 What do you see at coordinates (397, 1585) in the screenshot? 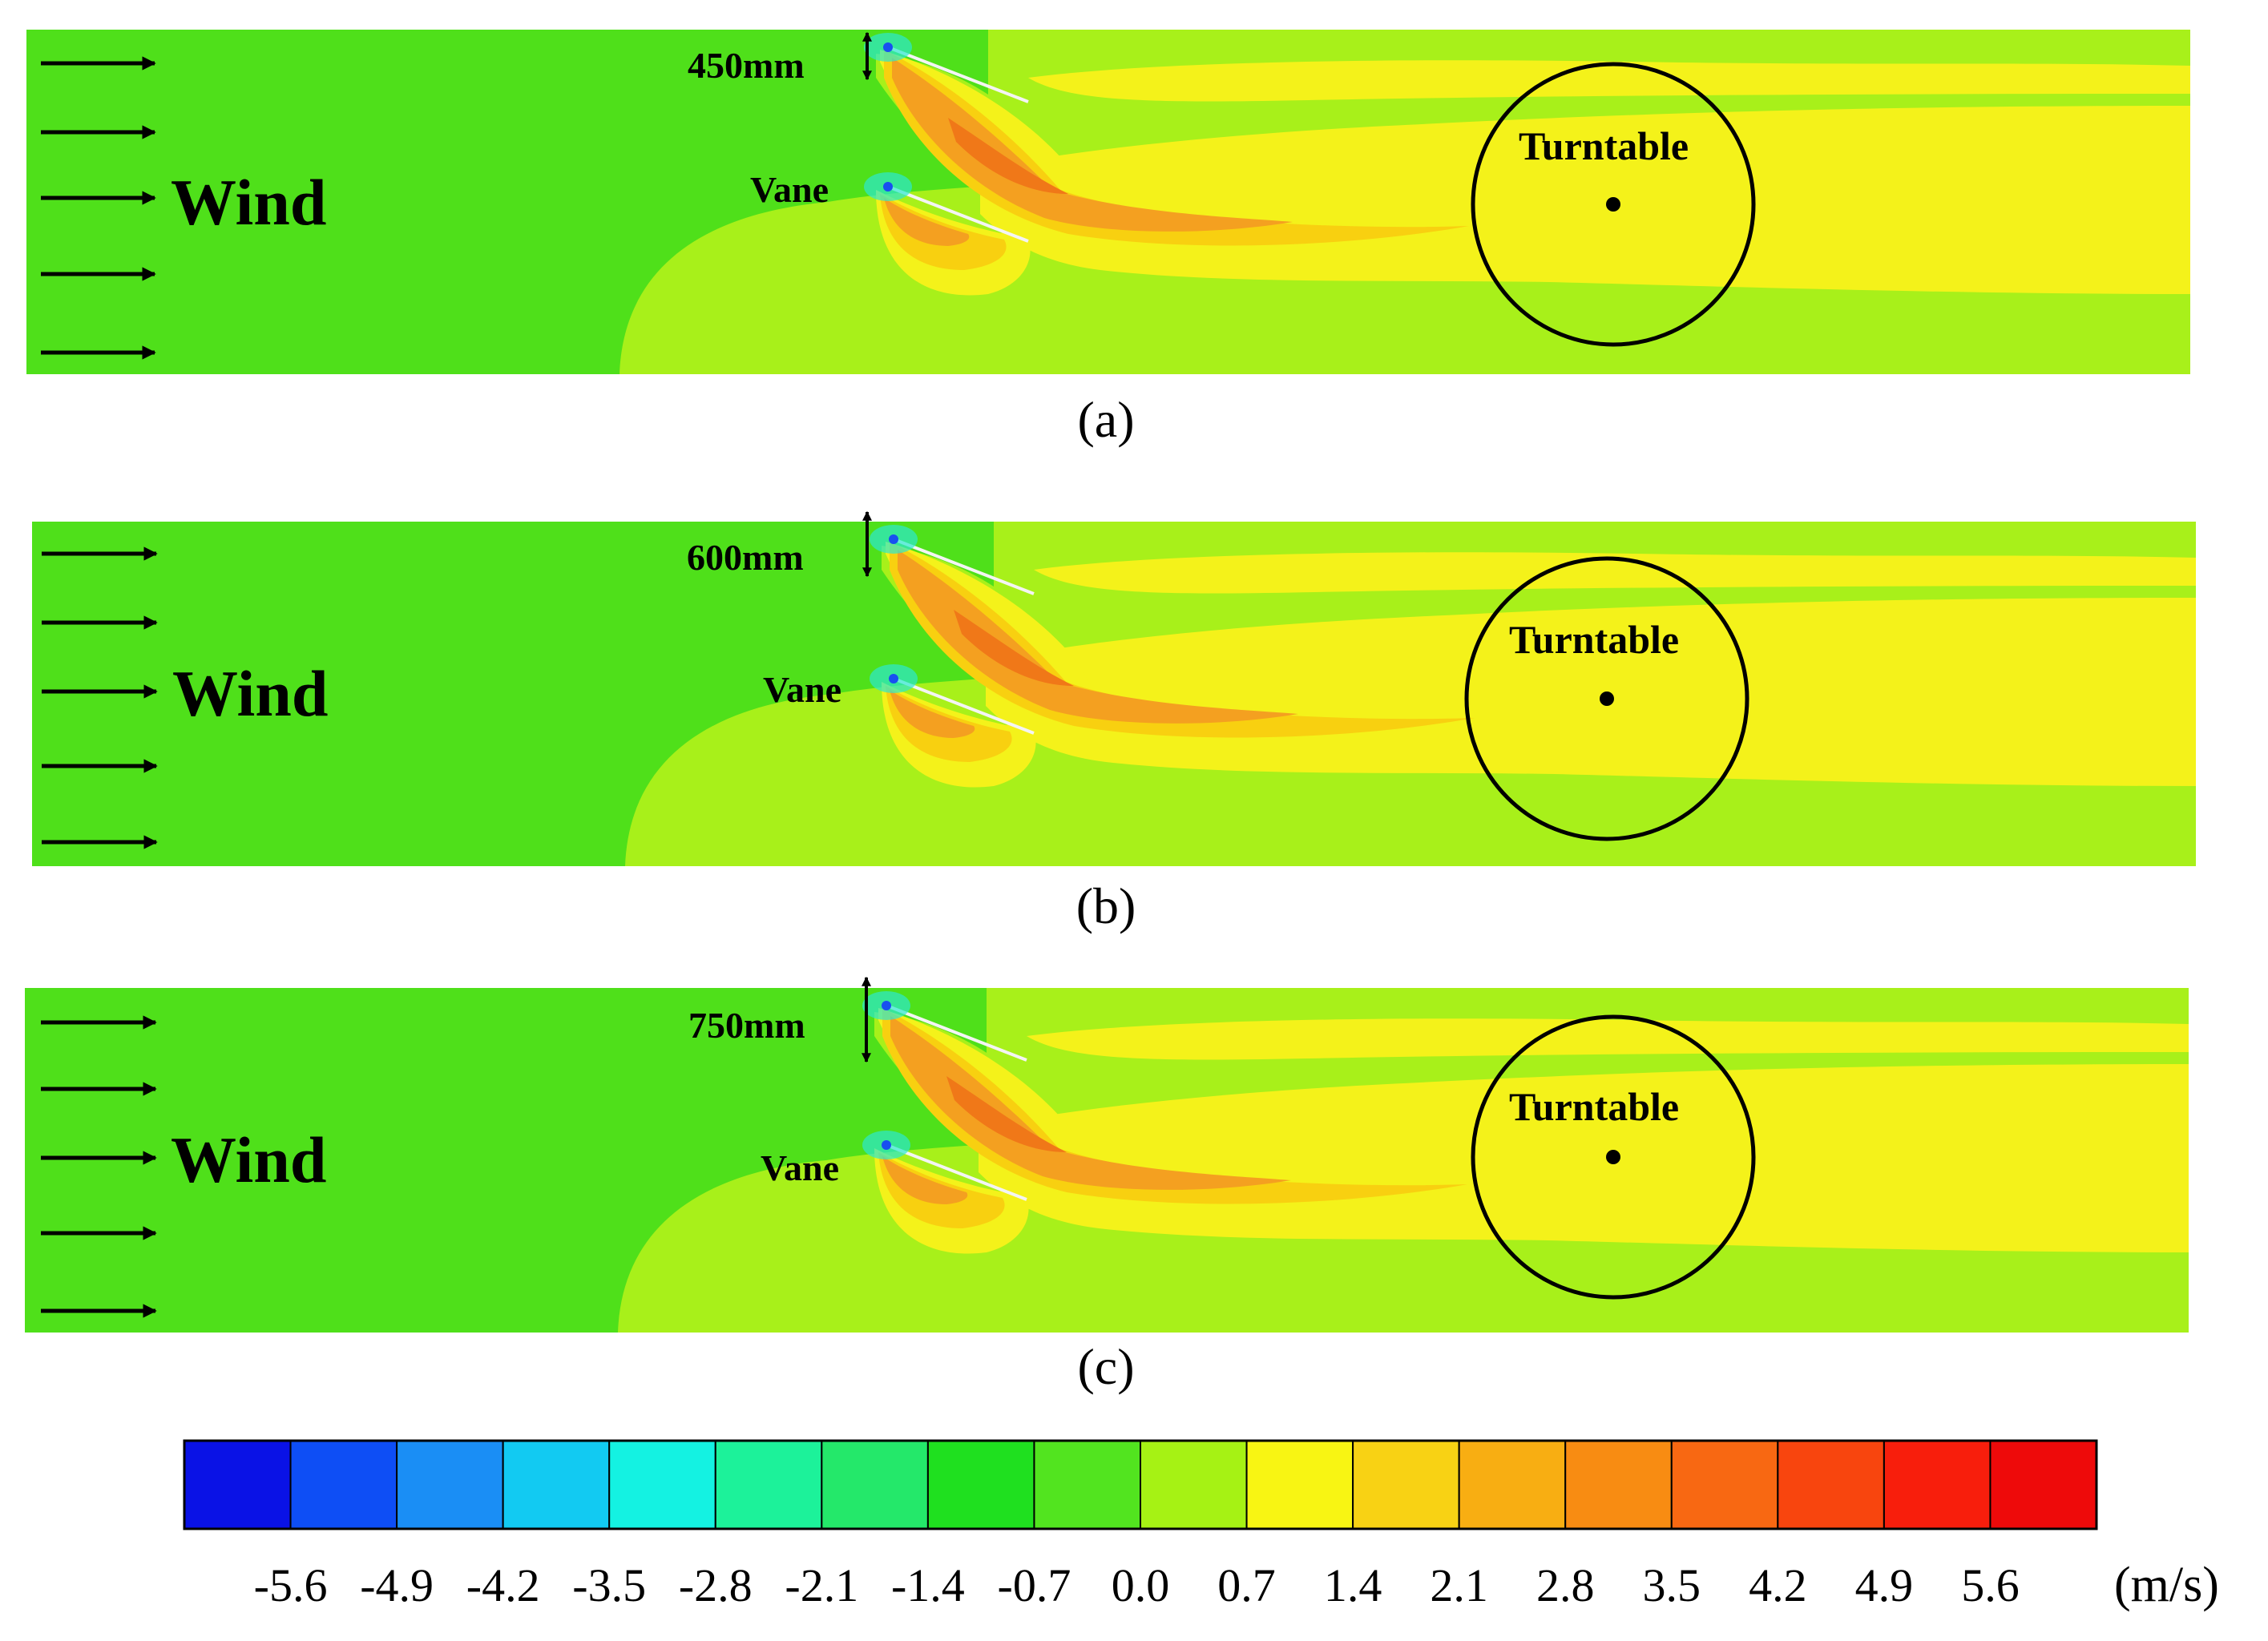
I see `colorbar-tick-label: -4.9` at bounding box center [397, 1585].